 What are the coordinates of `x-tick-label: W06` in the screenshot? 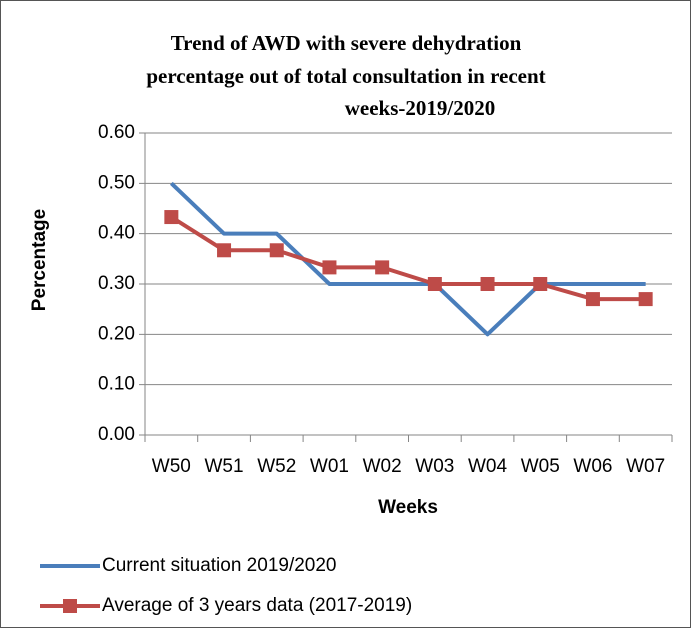 It's located at (592, 466).